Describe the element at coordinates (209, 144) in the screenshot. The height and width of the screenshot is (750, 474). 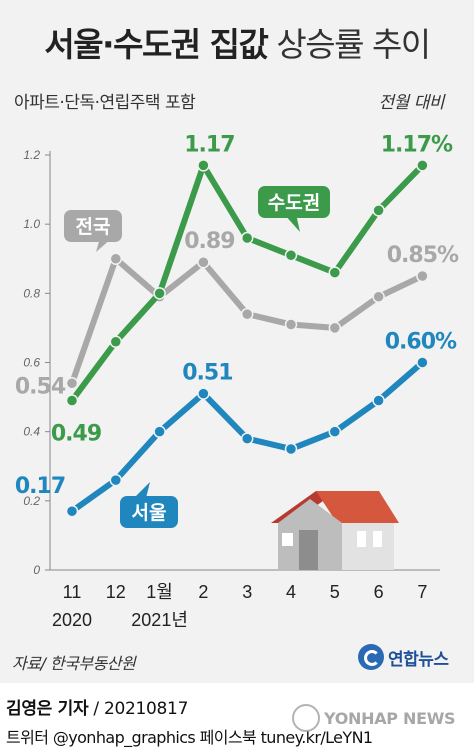
I see `data-label: 1.17` at that location.